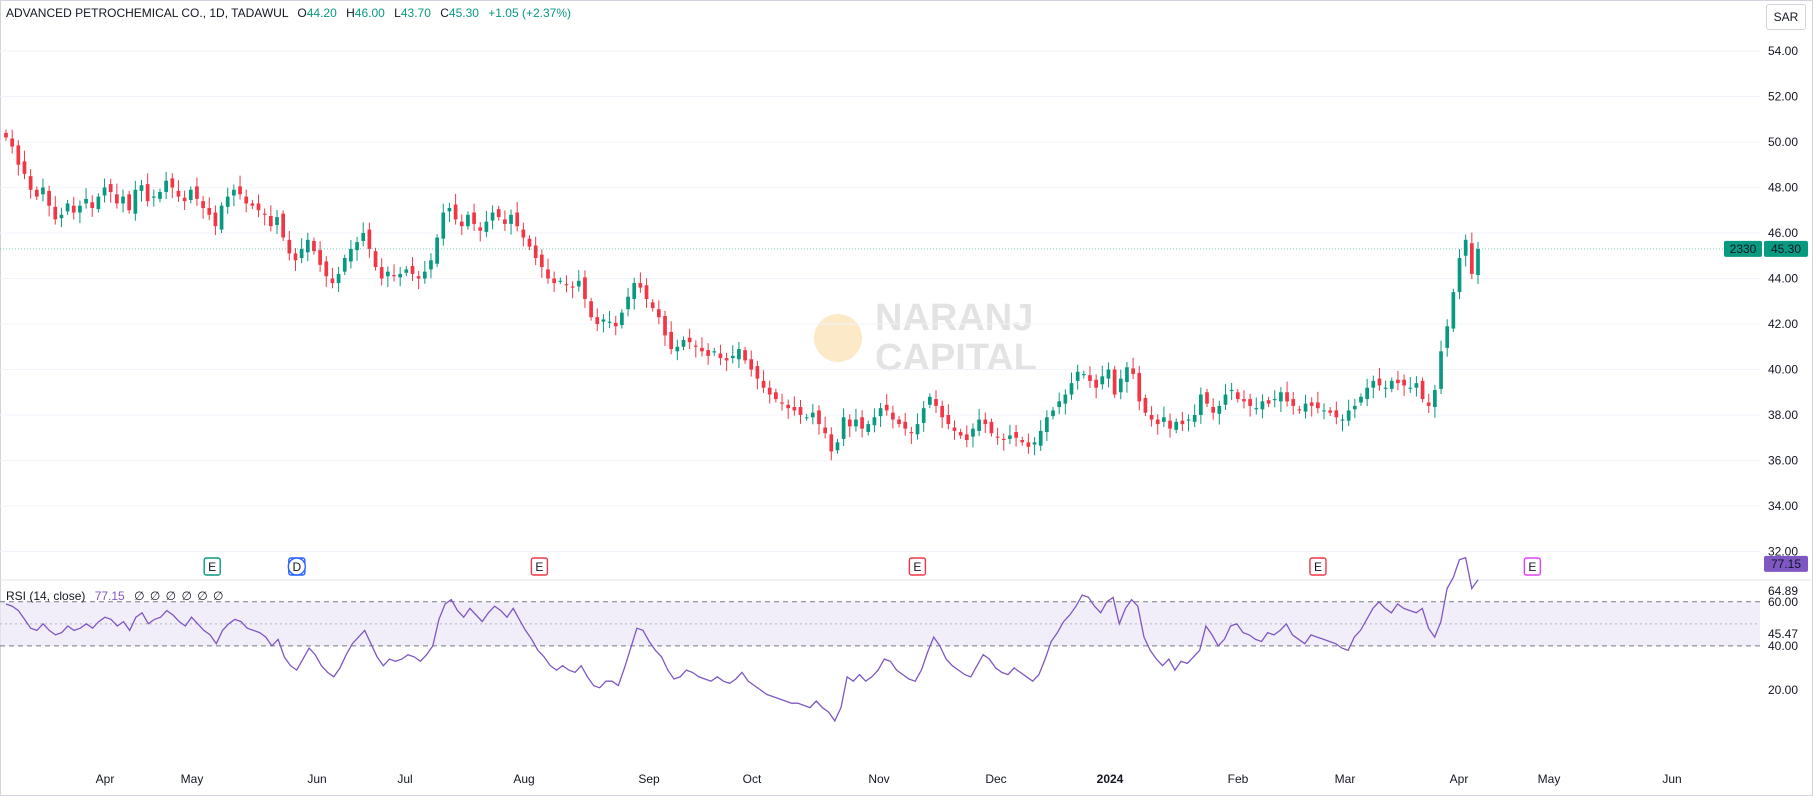  What do you see at coordinates (350, 13) in the screenshot?
I see `high-label: H` at bounding box center [350, 13].